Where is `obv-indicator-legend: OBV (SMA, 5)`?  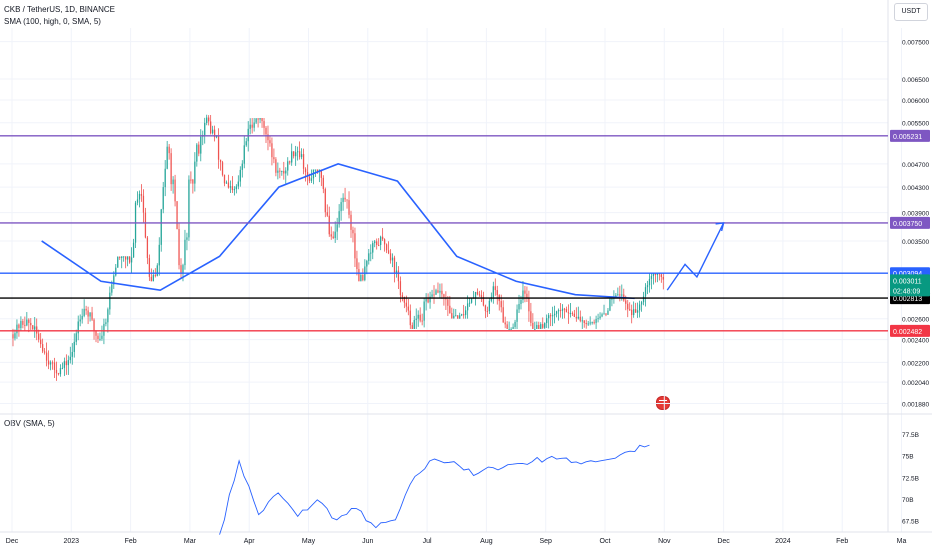 obv-indicator-legend: OBV (SMA, 5) is located at coordinates (29, 423).